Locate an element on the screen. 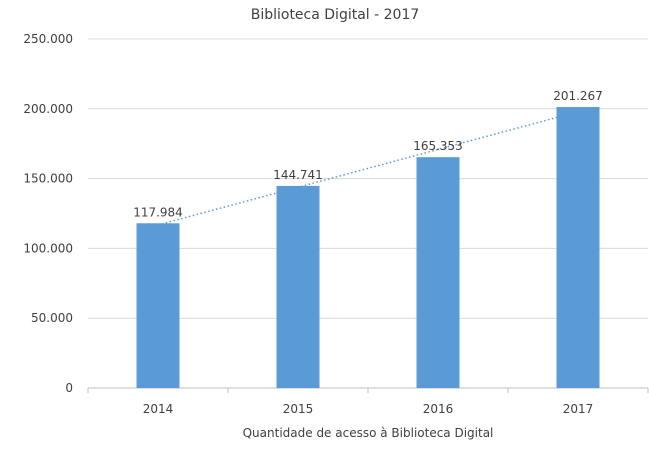 Image resolution: width=649 pixels, height=460 pixels. y-tick-label: 0 is located at coordinates (69, 388).